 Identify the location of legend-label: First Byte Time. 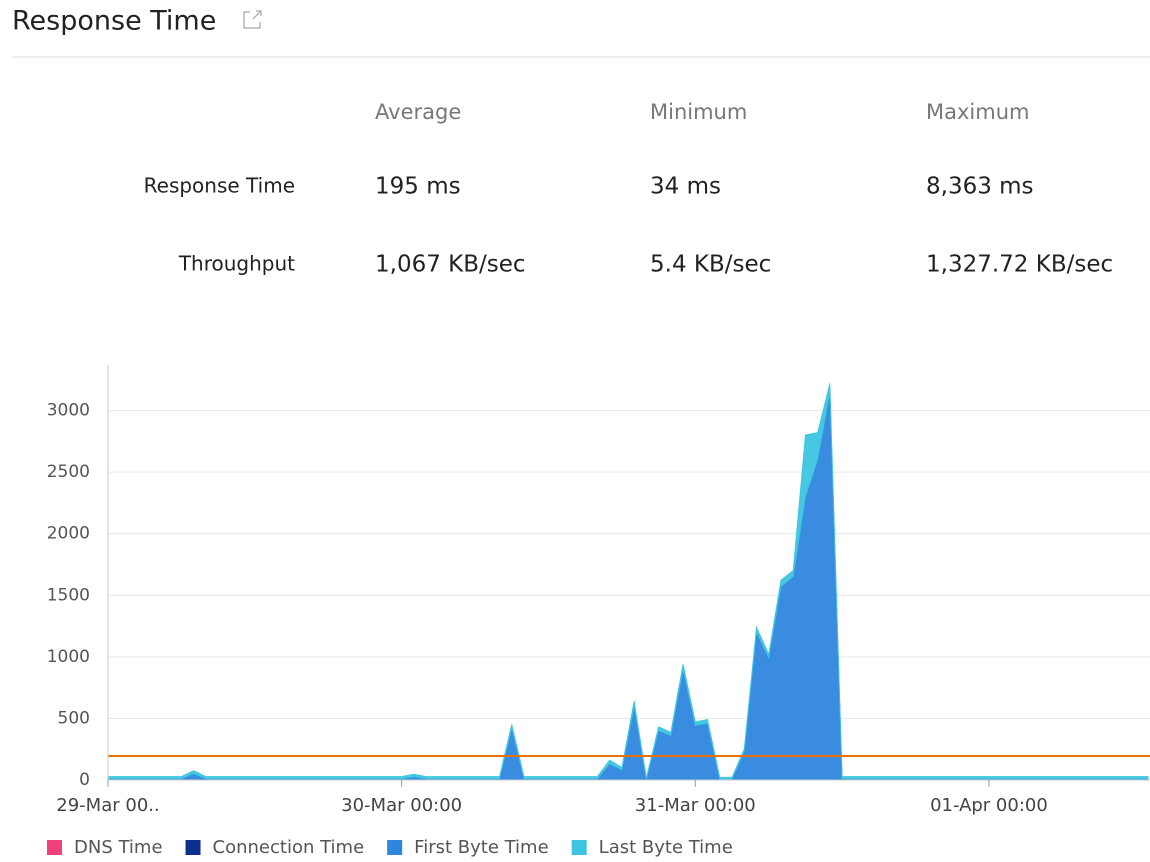
(481, 847).